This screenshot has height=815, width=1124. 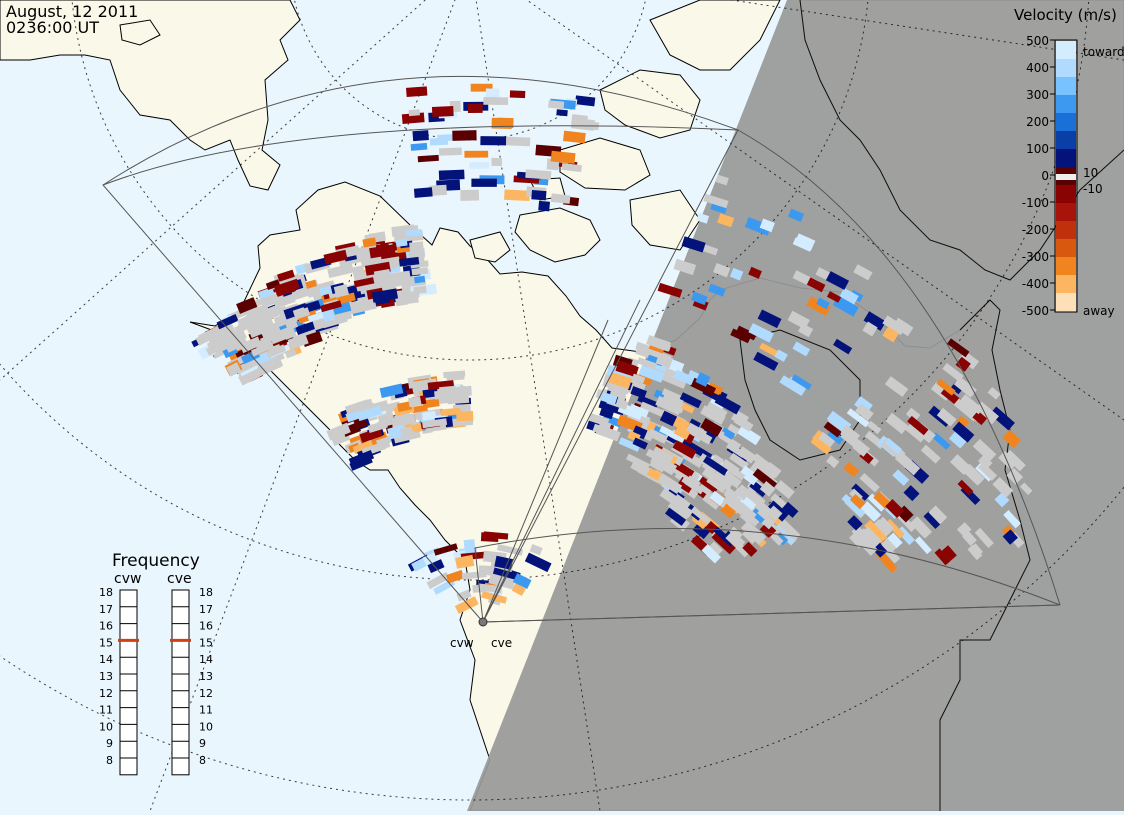 What do you see at coordinates (1045, 176) in the screenshot?
I see `colorbar-tick-label: 0` at bounding box center [1045, 176].